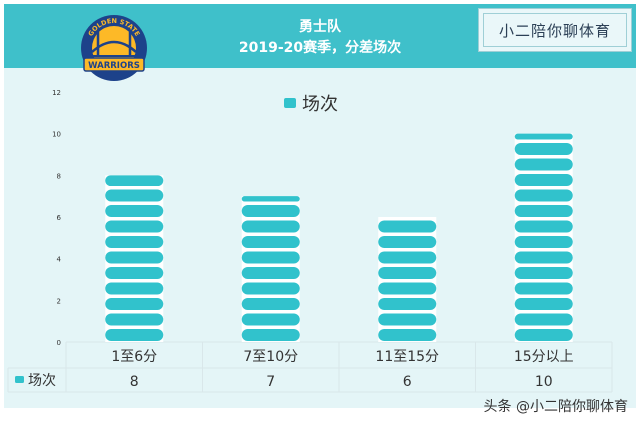  I want to click on warriors-logo: GOLDEN STATE WARRIORS, so click(114, 48).